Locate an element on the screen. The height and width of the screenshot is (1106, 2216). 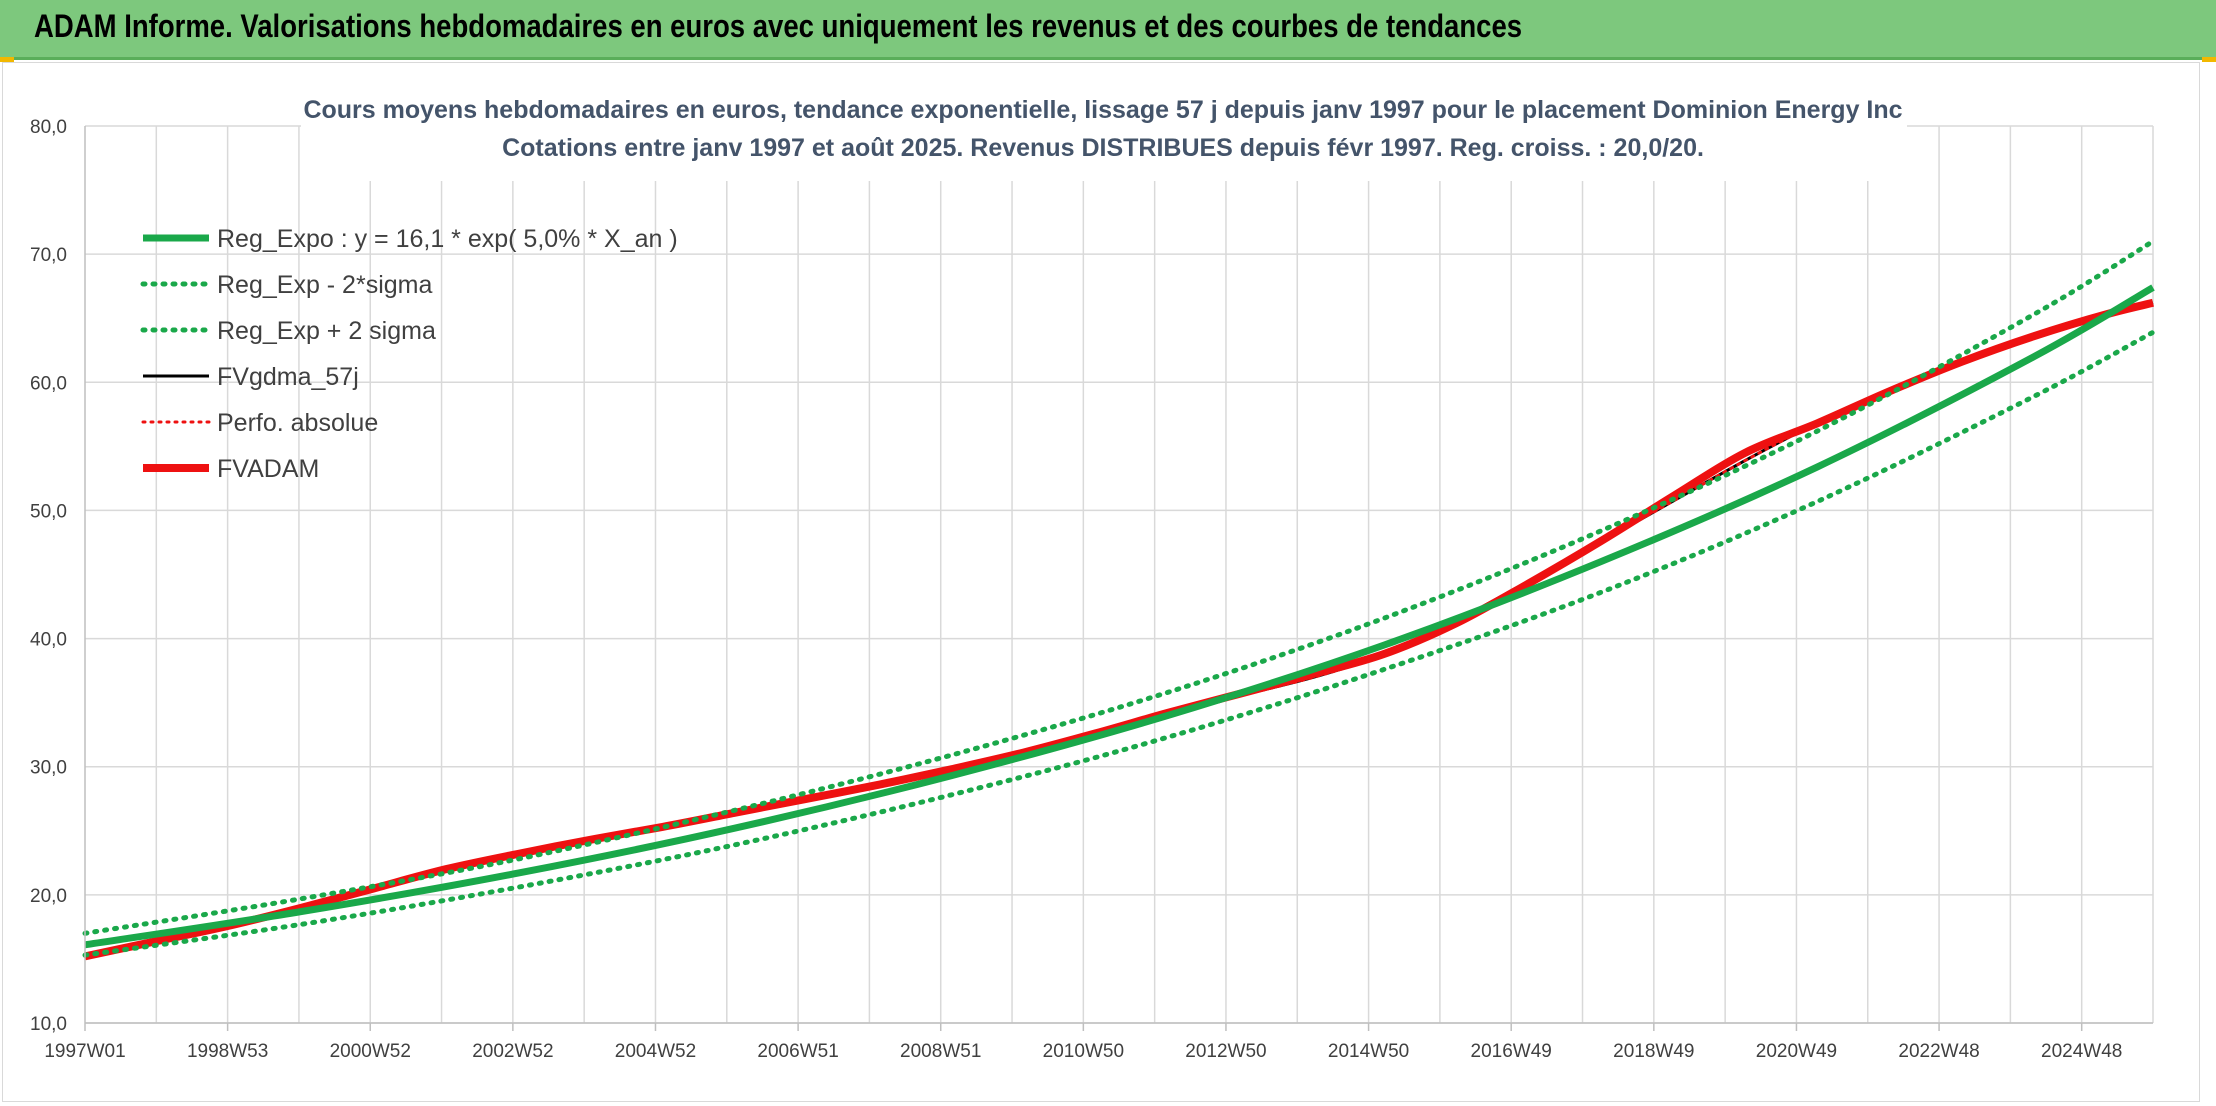
x-tick-label: 2018W49 is located at coordinates (1653, 1051).